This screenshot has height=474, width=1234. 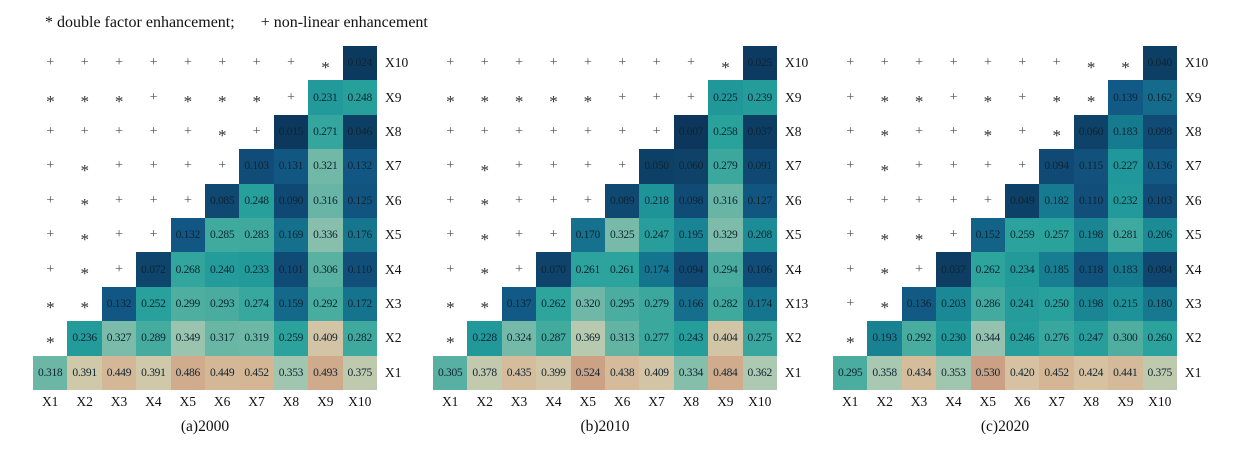 What do you see at coordinates (256, 200) in the screenshot?
I see `heatmap-cell: 0.248` at bounding box center [256, 200].